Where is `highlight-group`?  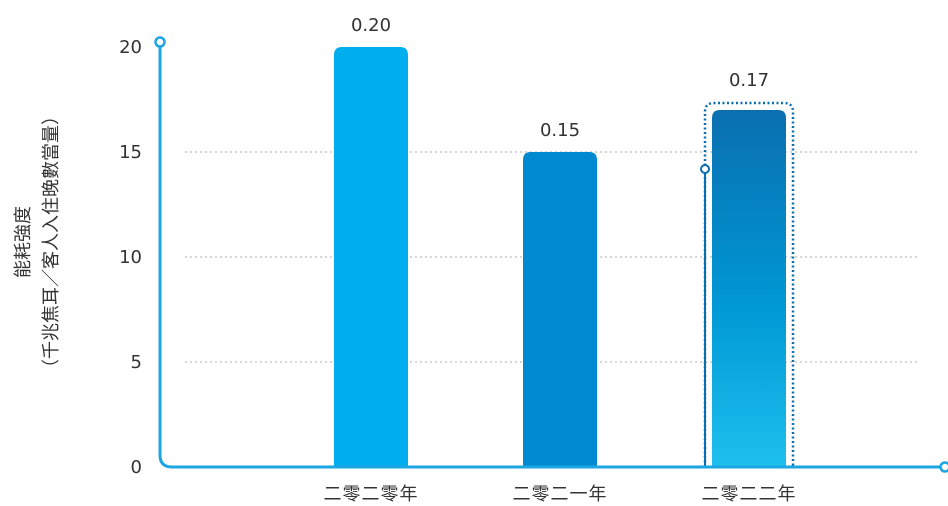 highlight-group is located at coordinates (747, 284).